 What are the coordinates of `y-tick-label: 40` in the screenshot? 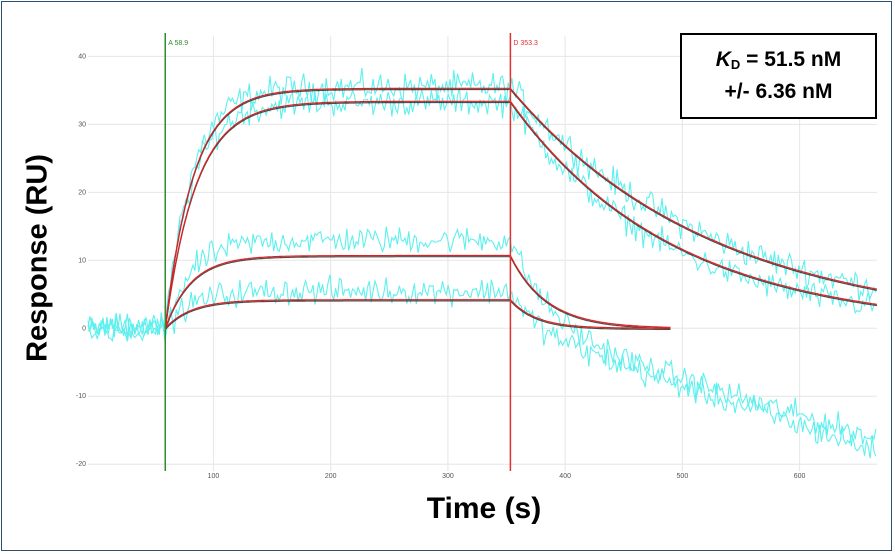 It's located at (82, 56).